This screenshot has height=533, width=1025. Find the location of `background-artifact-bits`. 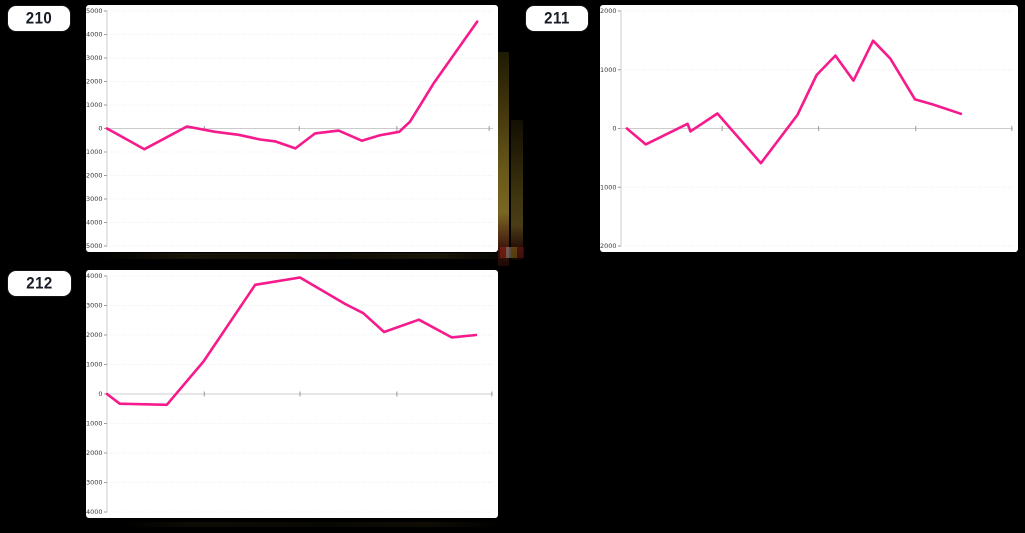

background-artifact-bits is located at coordinates (512, 252).